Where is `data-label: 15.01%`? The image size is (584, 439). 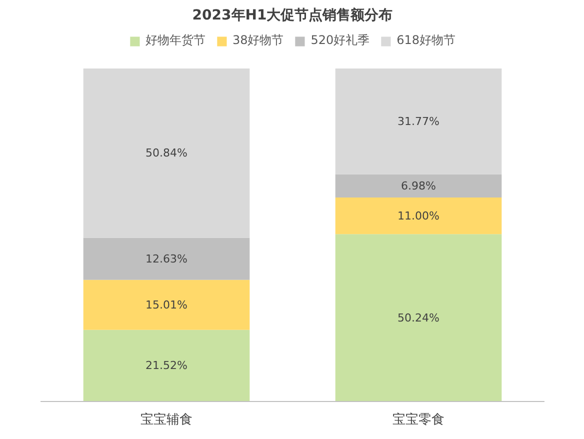
data-label: 15.01% is located at coordinates (167, 305).